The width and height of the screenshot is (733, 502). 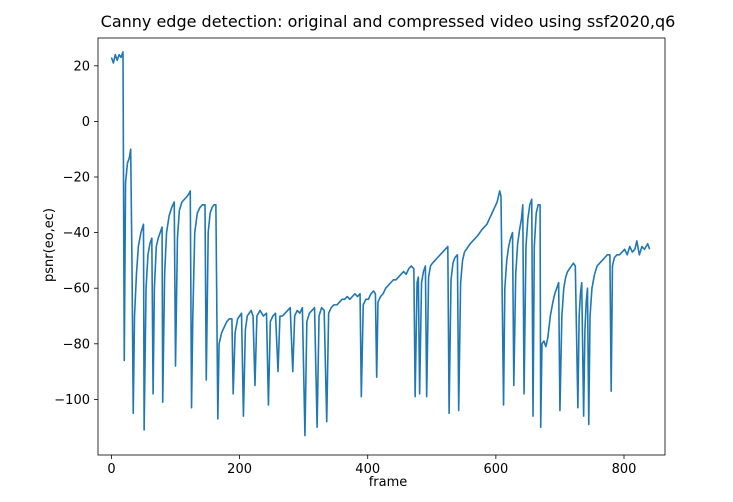 I want to click on x-tick-label: 400, so click(x=367, y=469).